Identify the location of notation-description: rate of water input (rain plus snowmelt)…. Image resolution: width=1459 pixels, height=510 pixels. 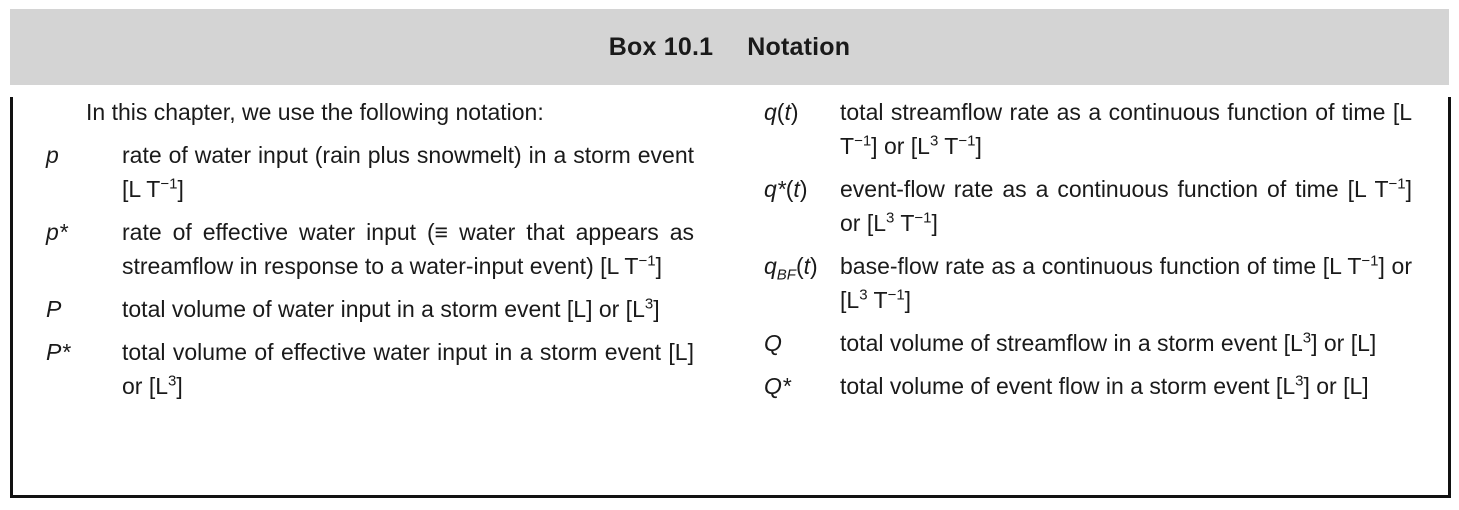
(408, 172).